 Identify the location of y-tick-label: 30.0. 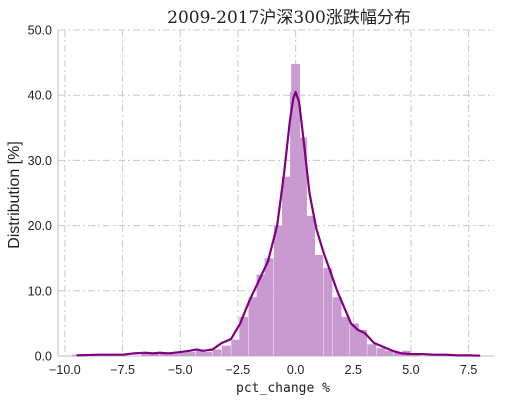
(40, 161).